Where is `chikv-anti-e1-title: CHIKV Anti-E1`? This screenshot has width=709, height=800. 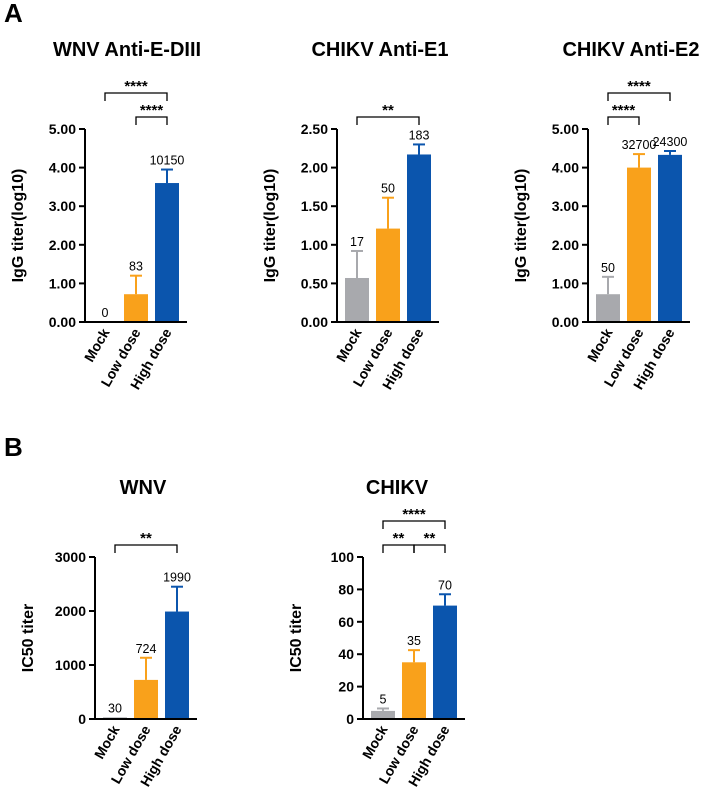 chikv-anti-e1-title: CHIKV Anti-E1 is located at coordinates (379, 50).